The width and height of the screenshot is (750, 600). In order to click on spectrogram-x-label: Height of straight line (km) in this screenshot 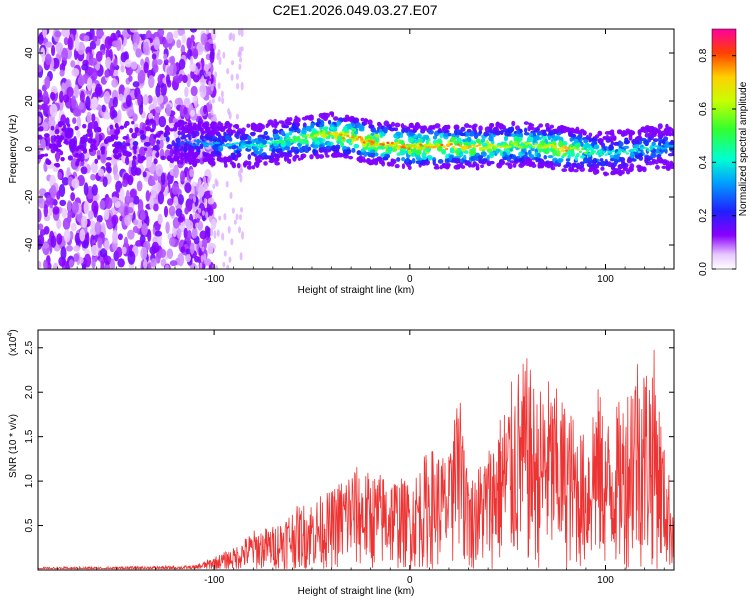, I will do `click(356, 290)`.